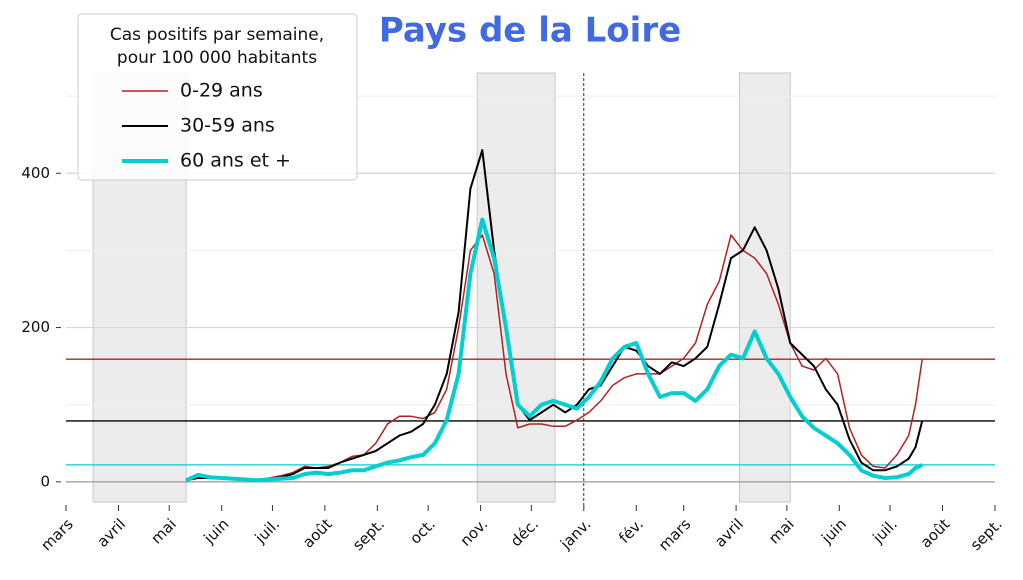 The width and height of the screenshot is (1023, 580). What do you see at coordinates (35, 173) in the screenshot?
I see `y-tick-label: 400` at bounding box center [35, 173].